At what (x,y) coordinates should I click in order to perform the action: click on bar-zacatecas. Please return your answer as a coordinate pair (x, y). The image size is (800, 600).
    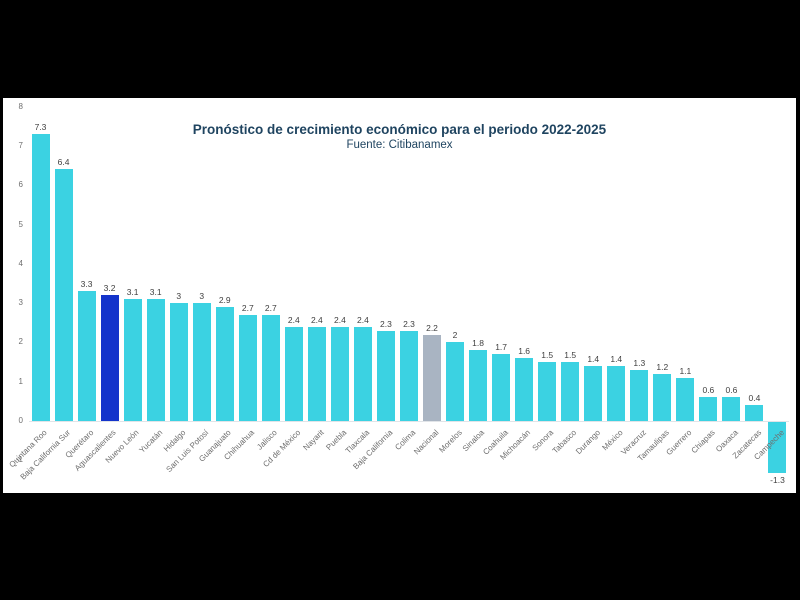
    Looking at the image, I should click on (754, 413).